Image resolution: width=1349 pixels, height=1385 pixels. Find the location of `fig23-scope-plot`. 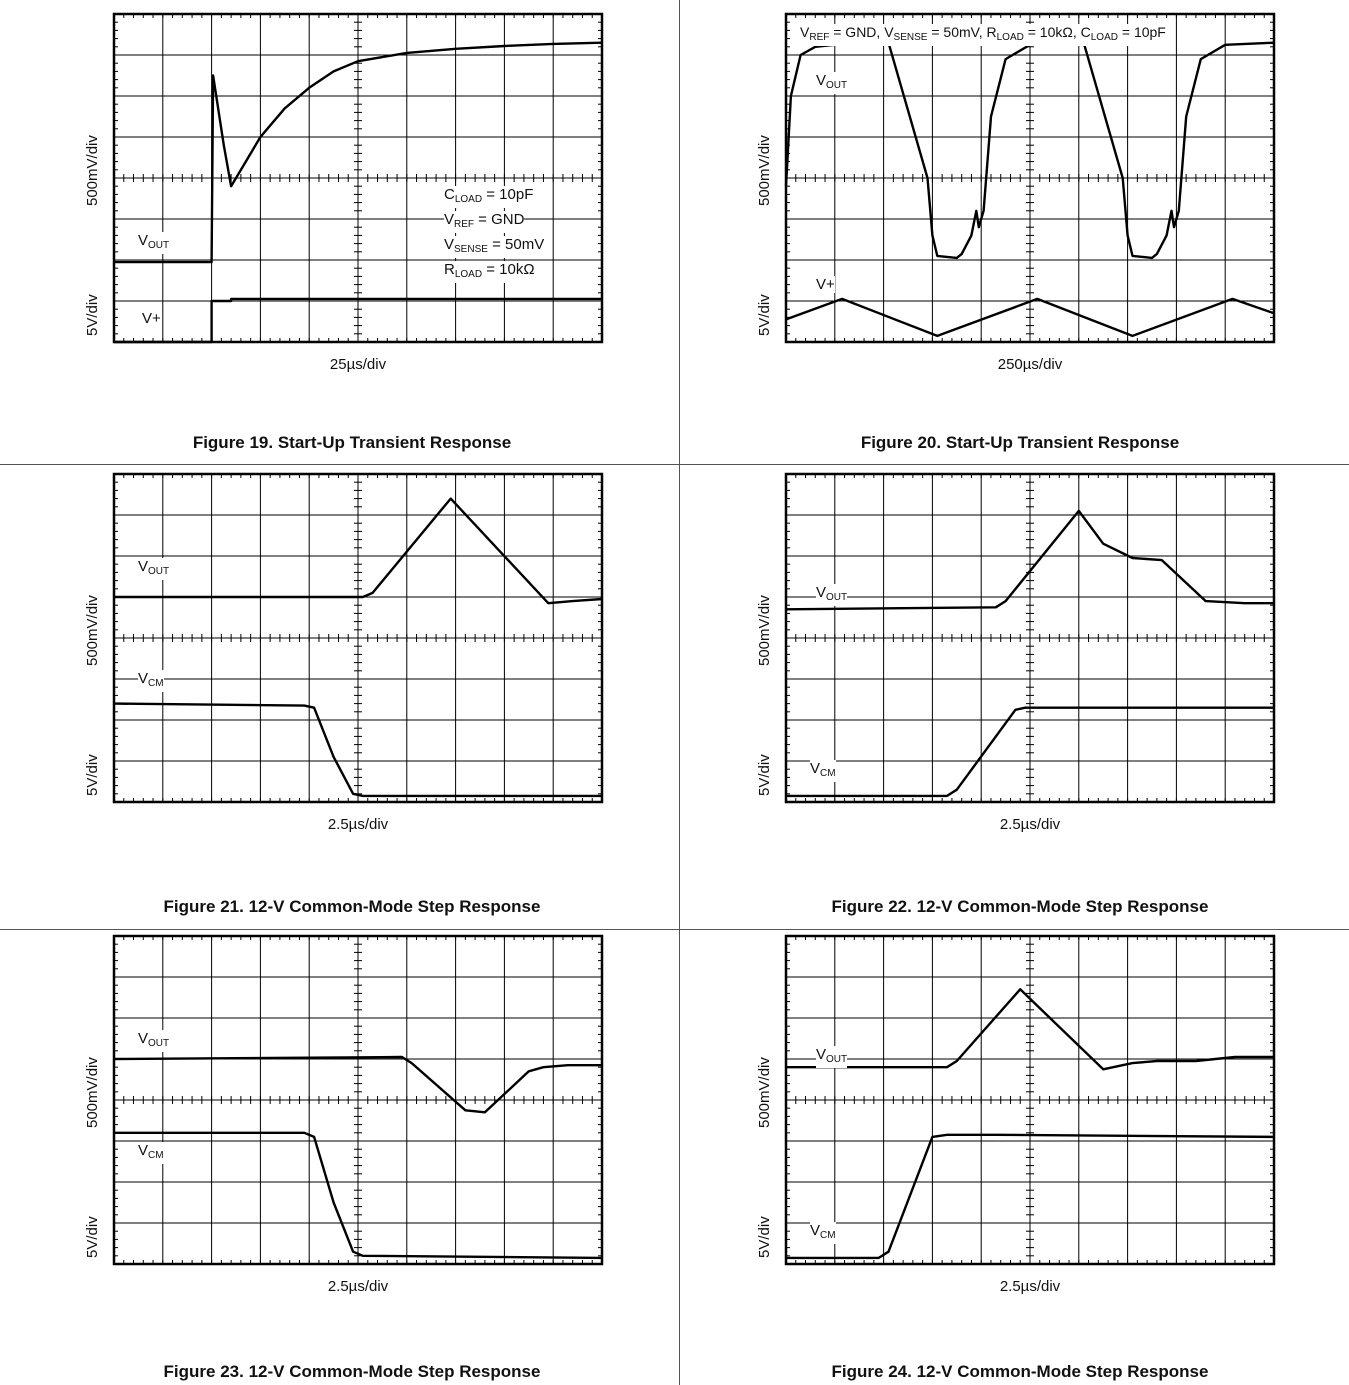

fig23-scope-plot is located at coordinates (358, 1100).